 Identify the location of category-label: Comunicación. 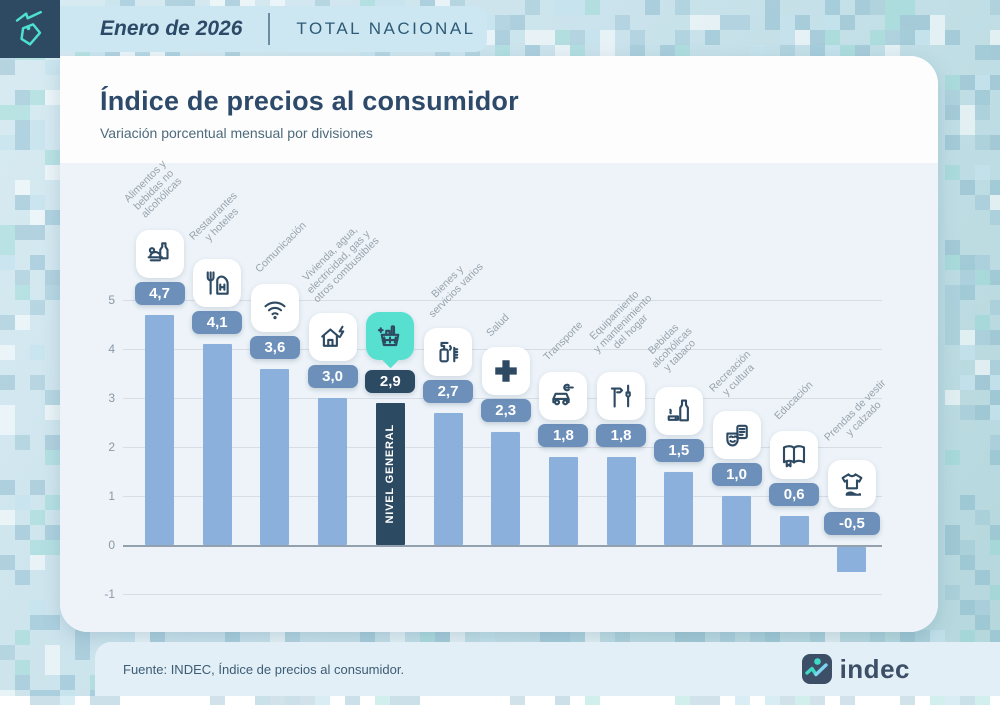
(281, 247).